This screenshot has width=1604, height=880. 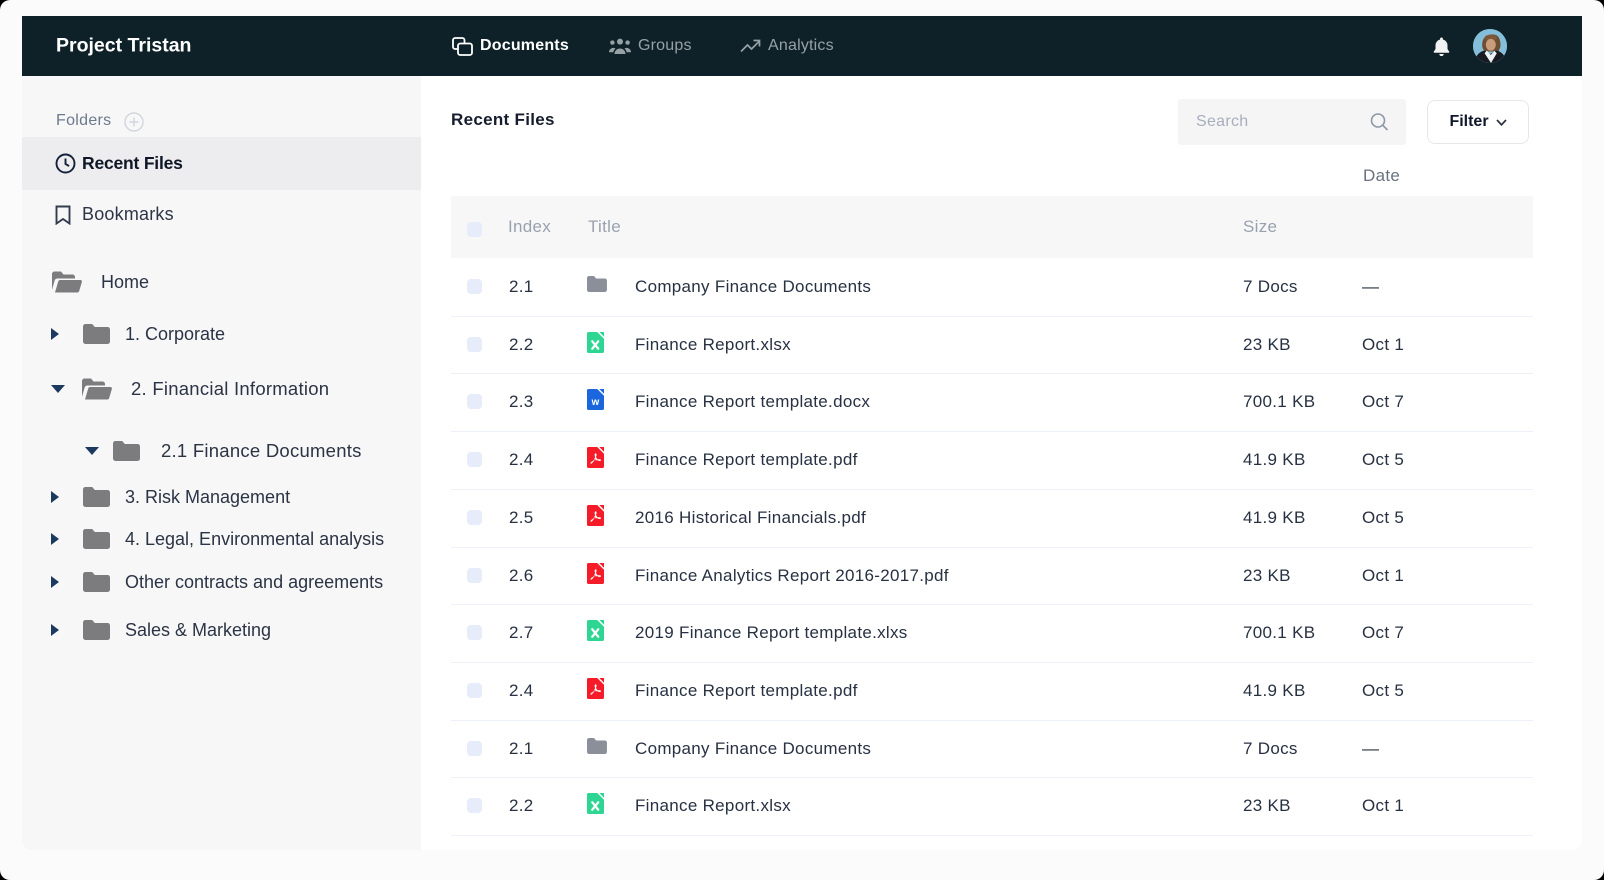 I want to click on svg-text: w, so click(x=595, y=403).